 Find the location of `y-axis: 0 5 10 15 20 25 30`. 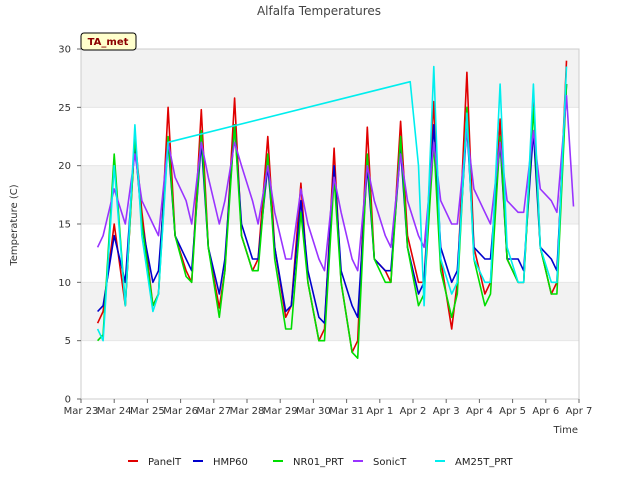

y-axis: 0 5 10 15 20 25 30 is located at coordinates (69, 225).